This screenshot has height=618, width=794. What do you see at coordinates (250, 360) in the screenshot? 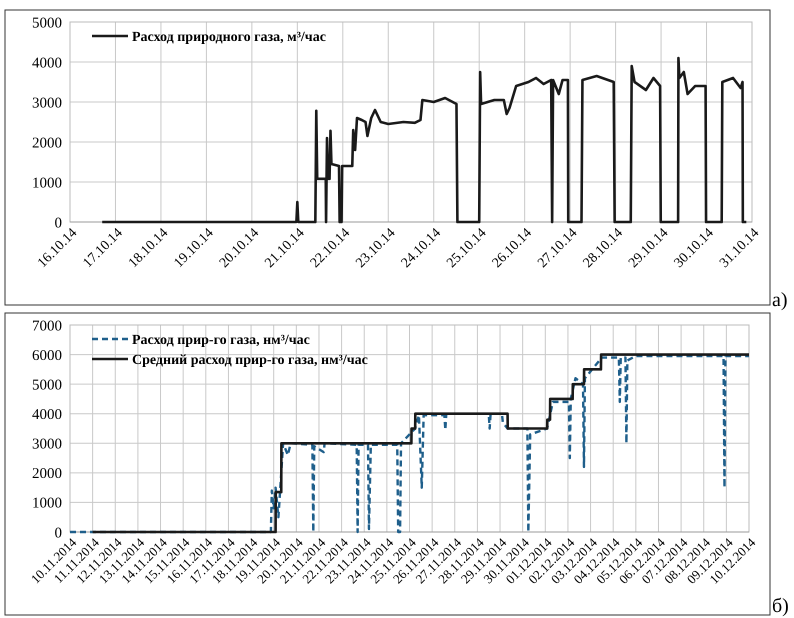
I see `legend-label: Средний расход прир-го газа, нм³/час` at bounding box center [250, 360].